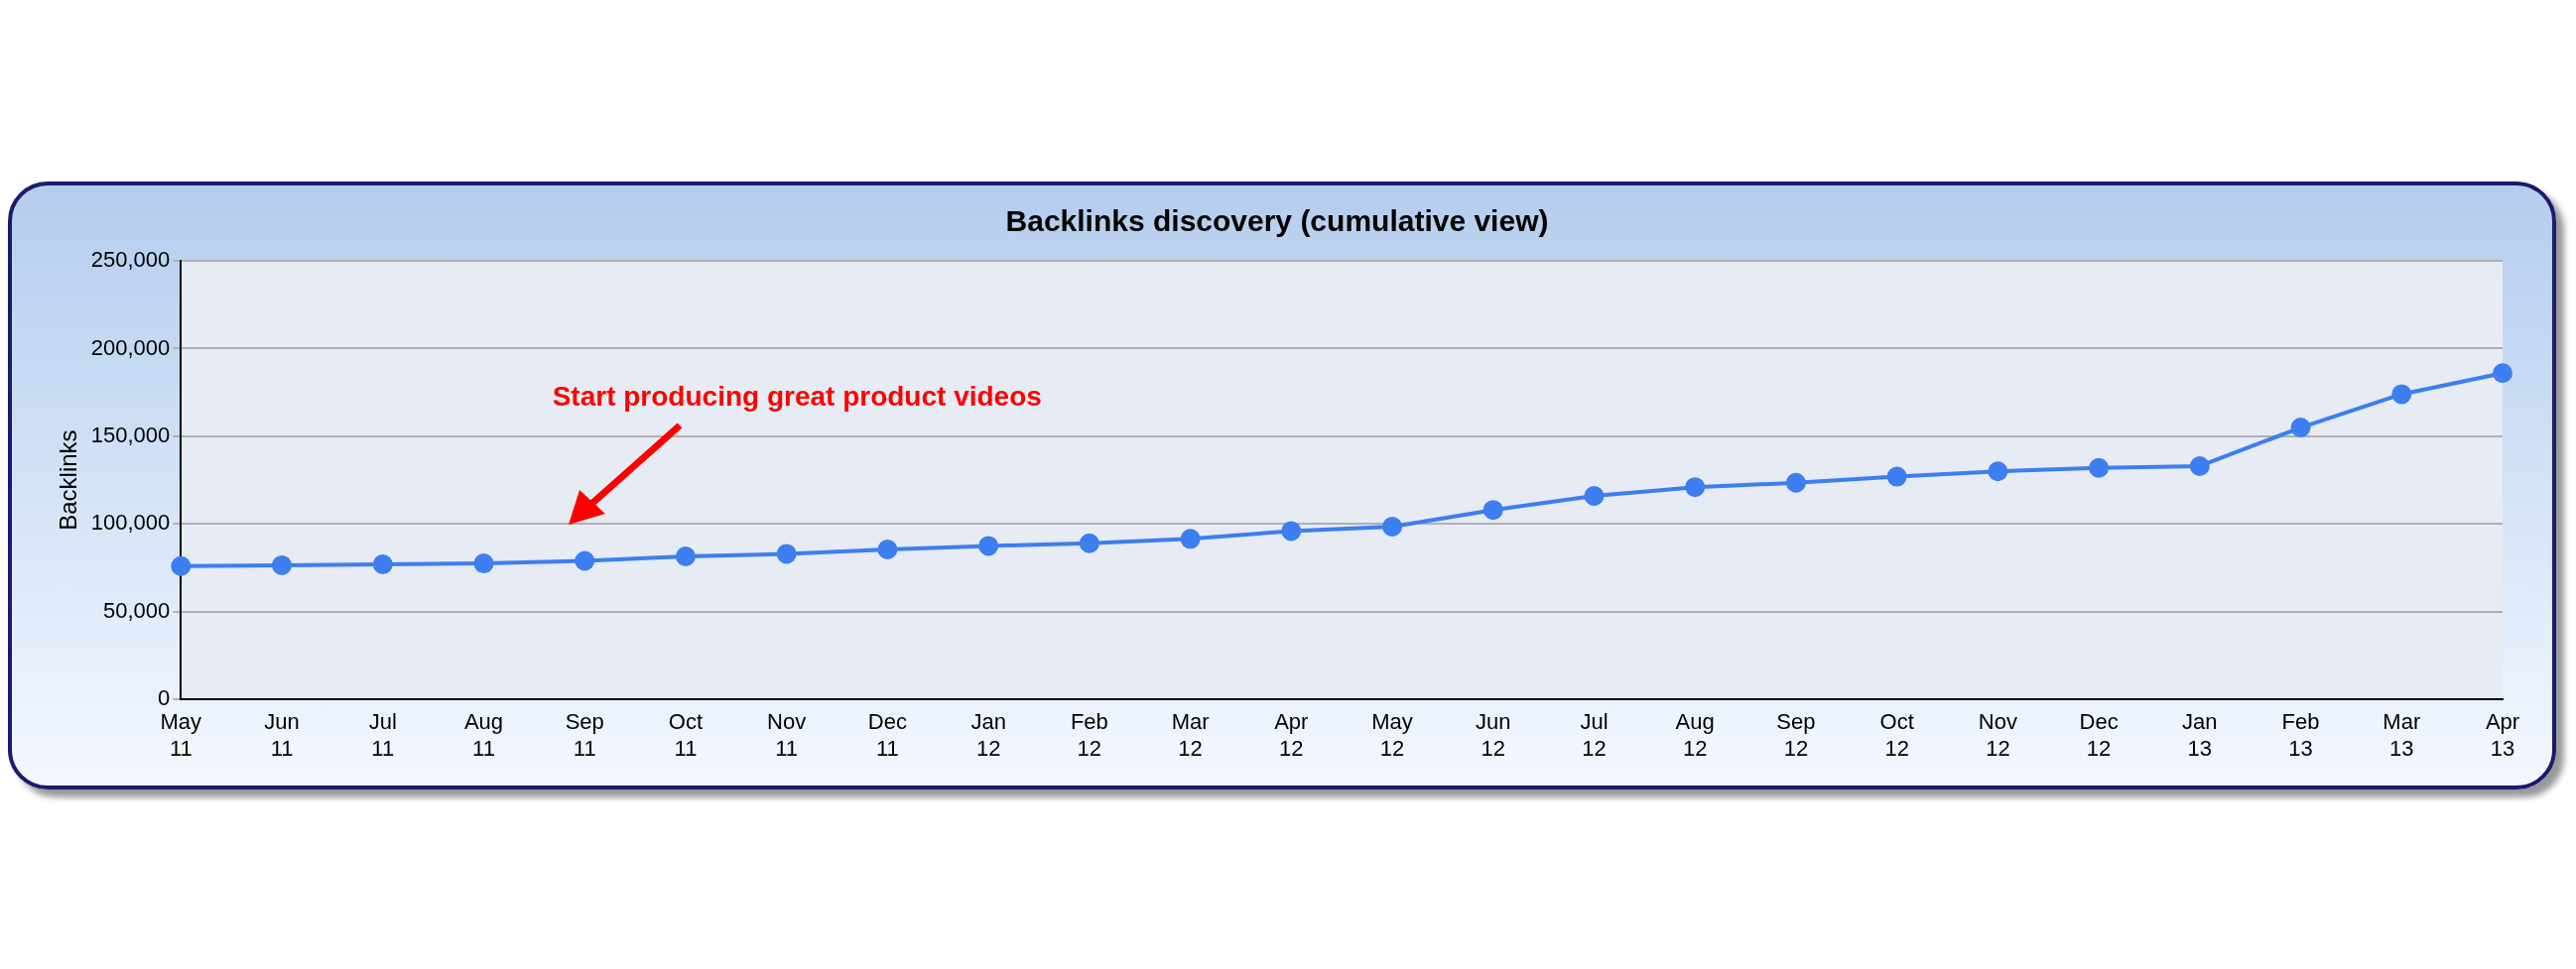 The height and width of the screenshot is (969, 2576). I want to click on x-tick-label: Feb 13, so click(2301, 735).